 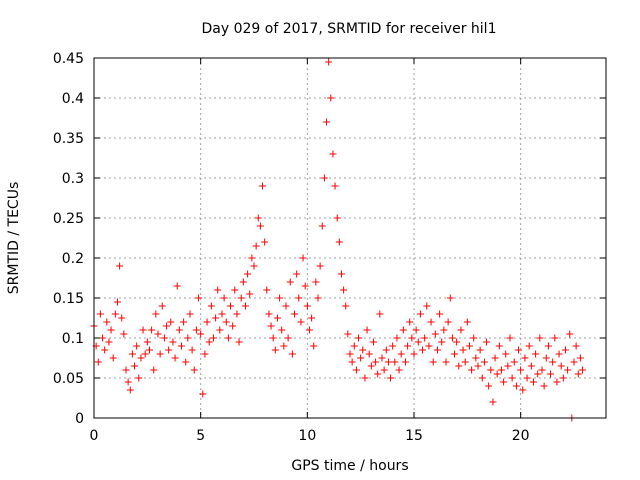 I want to click on x-tick-labels: 0 5 10 15 20, so click(x=310, y=436).